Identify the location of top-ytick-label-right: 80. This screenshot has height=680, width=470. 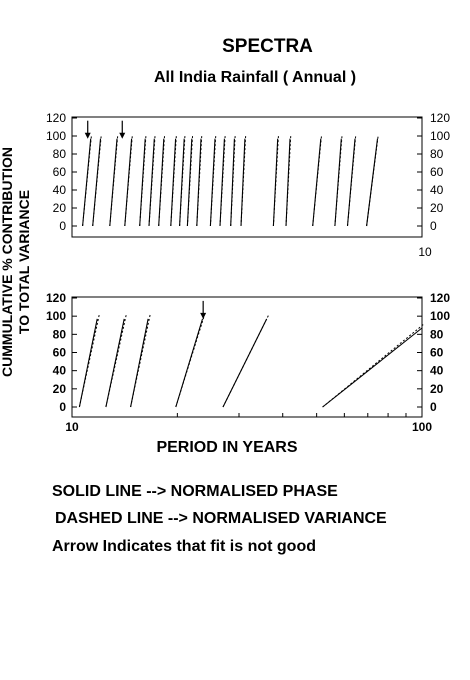
(437, 154).